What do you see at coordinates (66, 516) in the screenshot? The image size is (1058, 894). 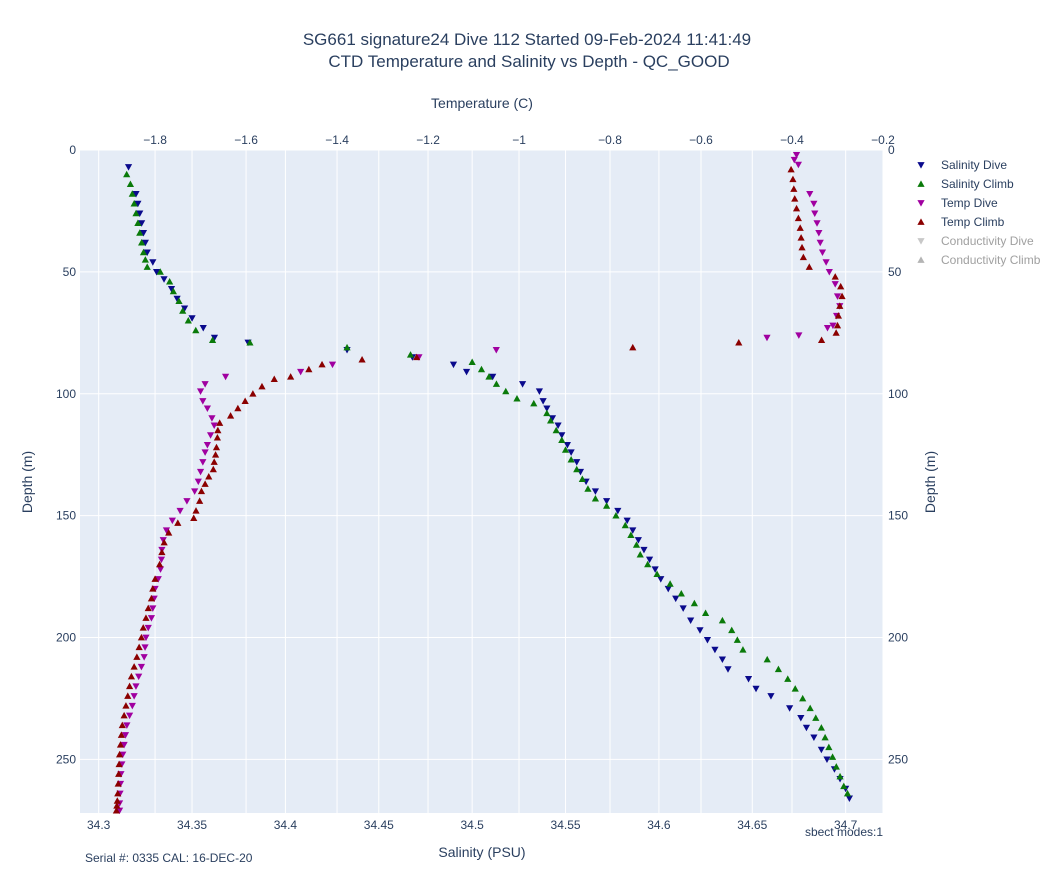 I see `y-tick-label: 150` at bounding box center [66, 516].